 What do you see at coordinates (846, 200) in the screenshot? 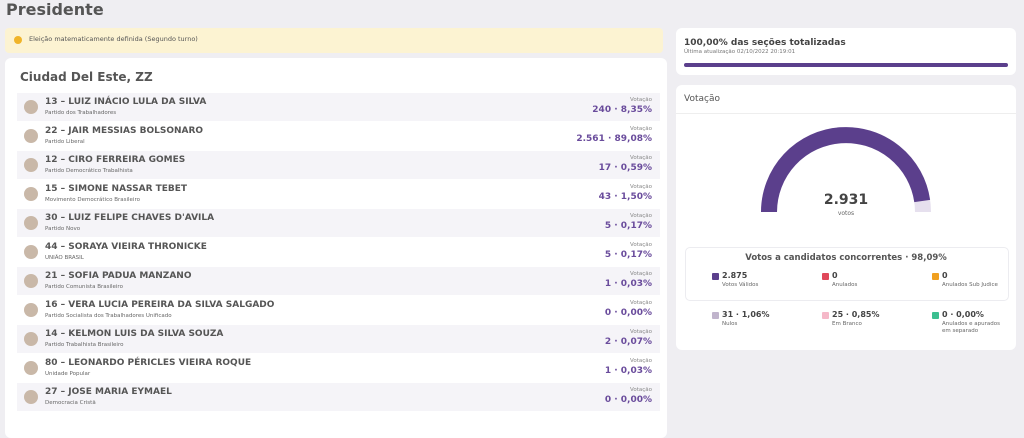
I see `total-votes: 2.931` at bounding box center [846, 200].